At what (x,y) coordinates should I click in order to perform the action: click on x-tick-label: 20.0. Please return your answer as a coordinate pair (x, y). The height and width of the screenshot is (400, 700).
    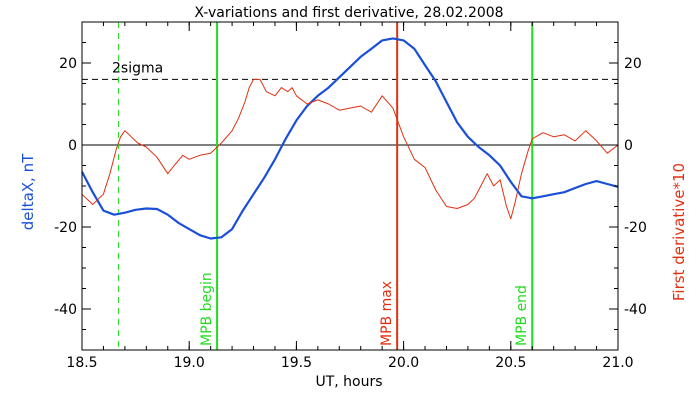
    Looking at the image, I should click on (403, 363).